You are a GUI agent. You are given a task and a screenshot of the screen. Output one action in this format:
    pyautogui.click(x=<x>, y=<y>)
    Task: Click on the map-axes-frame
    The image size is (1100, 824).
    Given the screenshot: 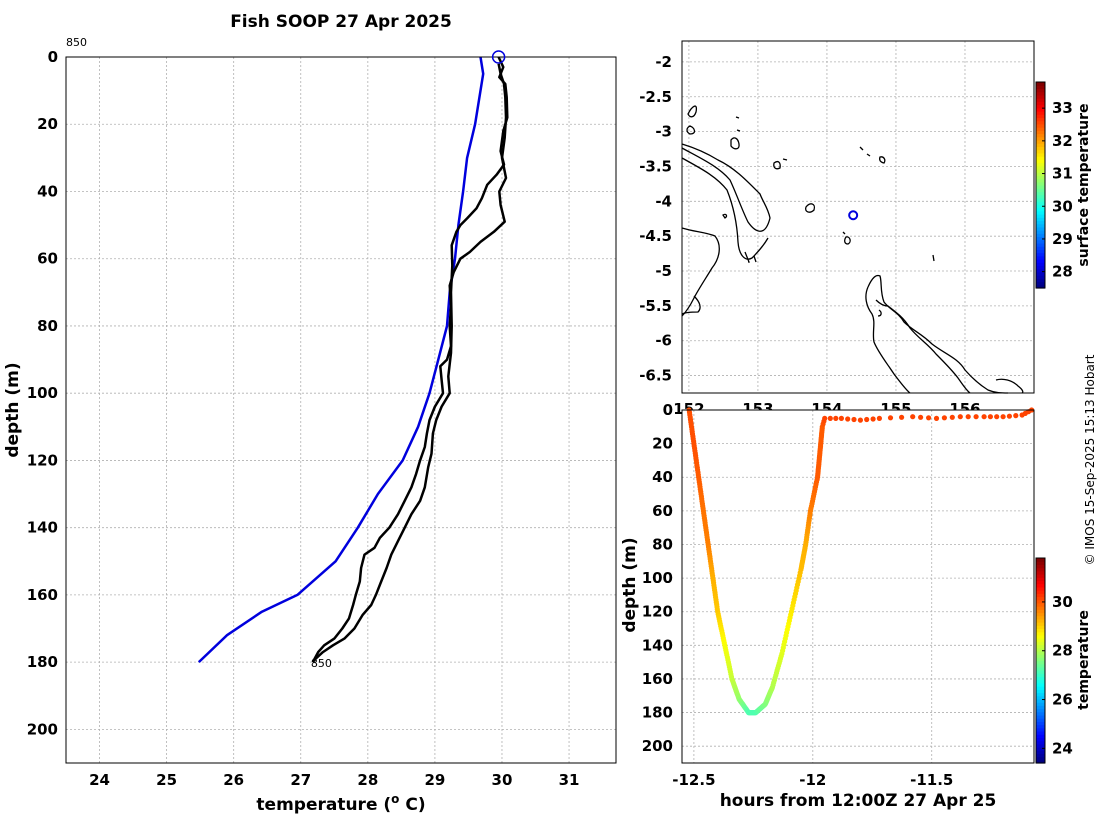 What is the action you would take?
    pyautogui.click(x=858, y=217)
    